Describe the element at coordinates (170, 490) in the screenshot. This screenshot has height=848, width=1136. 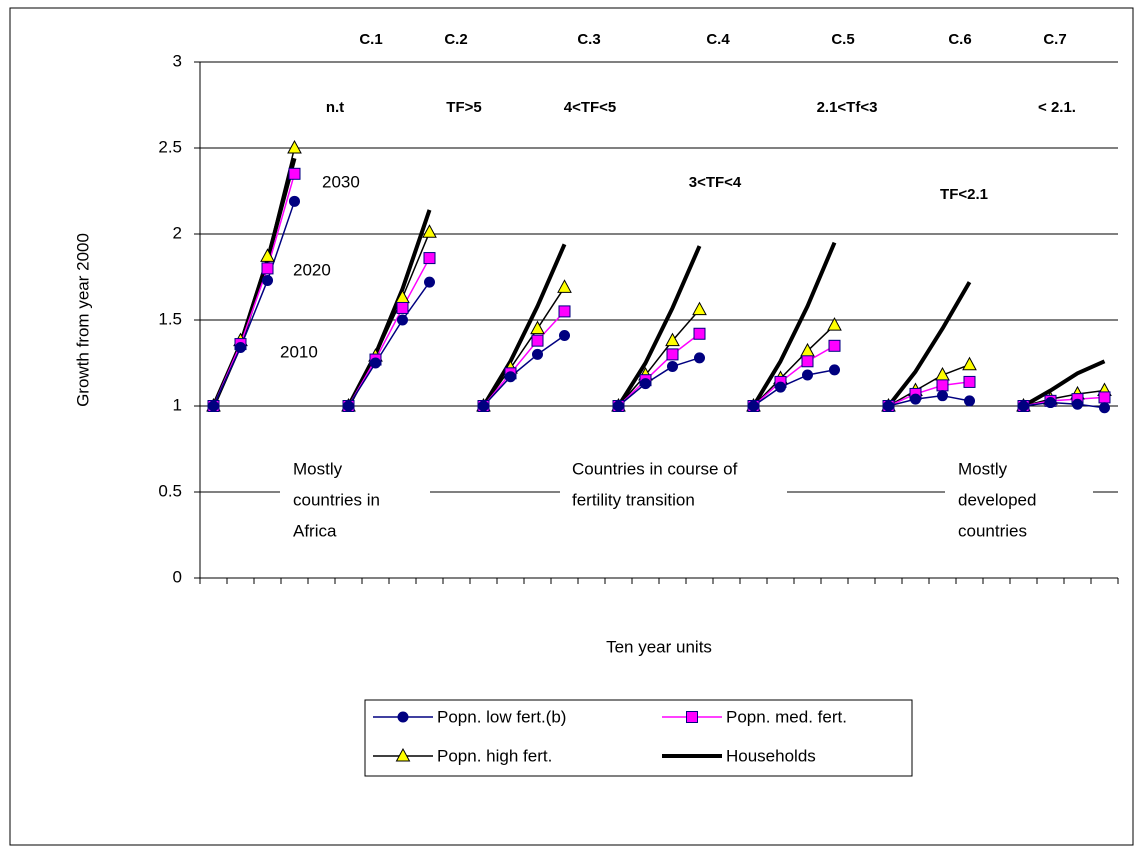
I see `y-tick-label: 0.5` at that location.